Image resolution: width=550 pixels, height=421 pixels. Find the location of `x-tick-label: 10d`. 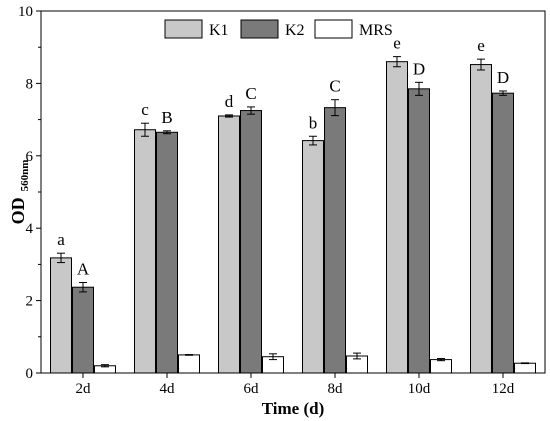

x-tick-label: 10d is located at coordinates (419, 389).